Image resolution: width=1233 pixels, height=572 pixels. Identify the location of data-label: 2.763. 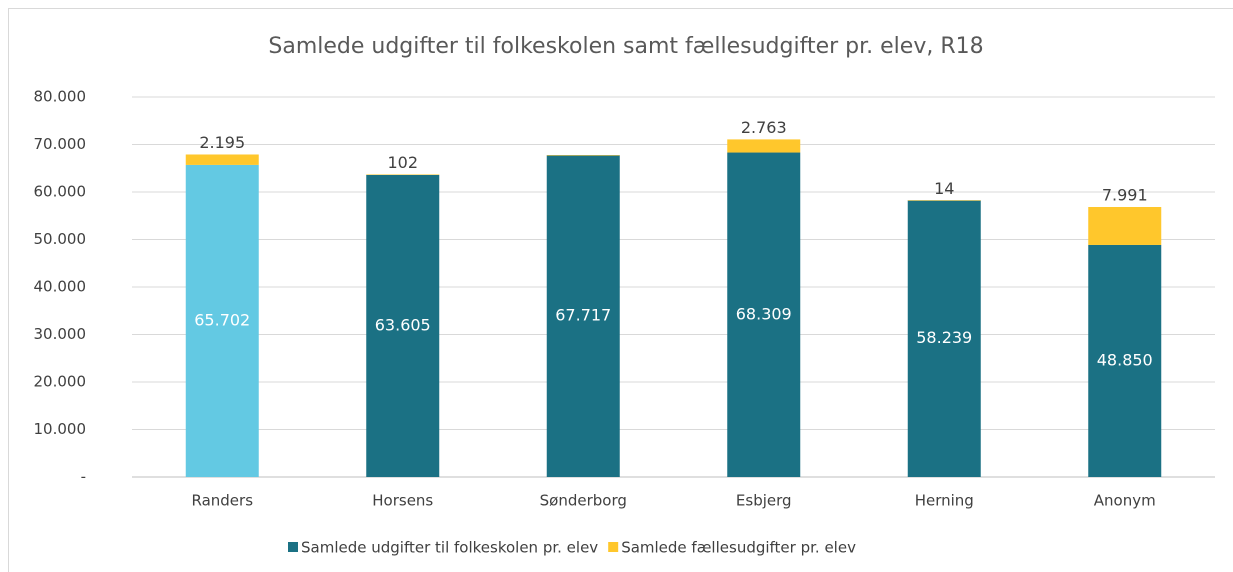
(764, 127).